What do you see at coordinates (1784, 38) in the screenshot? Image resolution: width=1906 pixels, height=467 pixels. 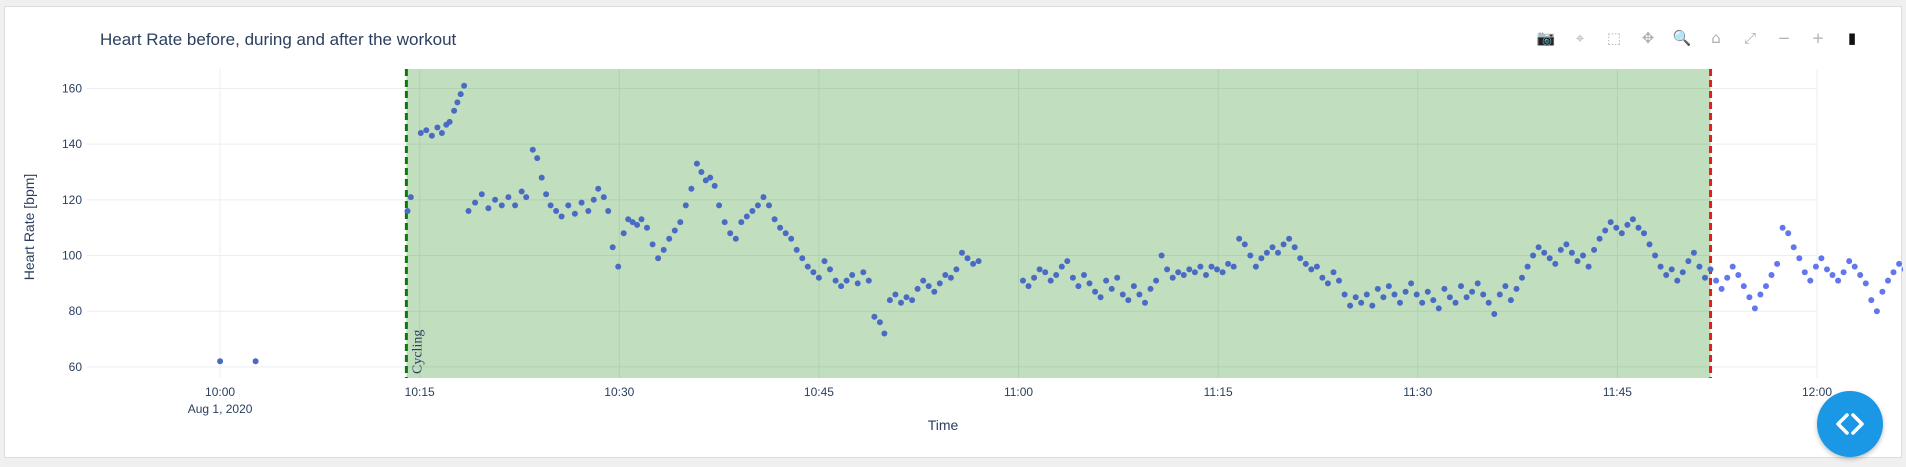 I see `zoom-out-button: −` at bounding box center [1784, 38].